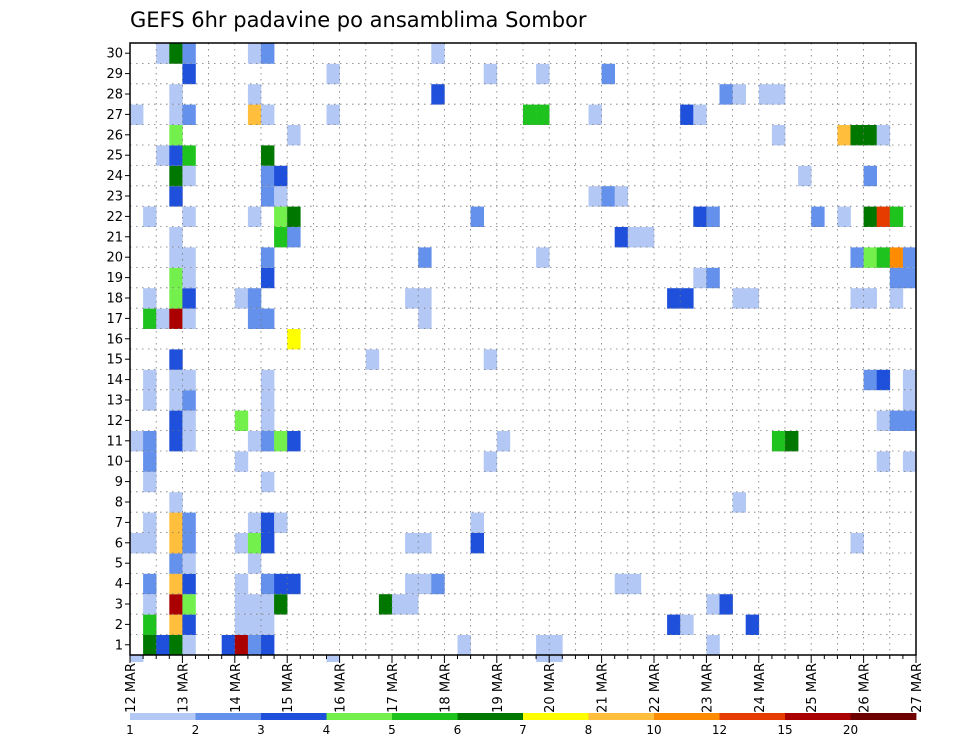 Image resolution: width=960 pixels, height=742 pixels. I want to click on colorbar: 1 2 3 4 5 6 7 8 10 12 15 20, so click(521, 725).